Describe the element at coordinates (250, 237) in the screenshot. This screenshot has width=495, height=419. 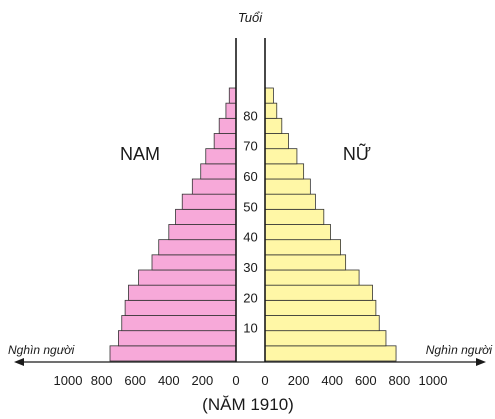
I see `age-tick-label: 40` at that location.